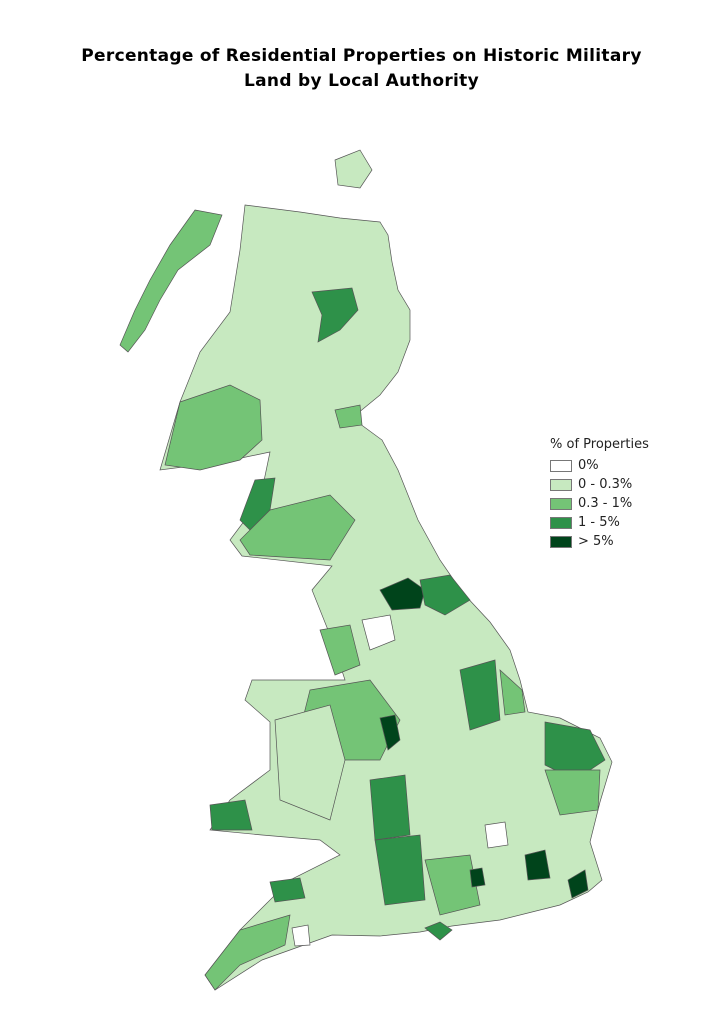 Image resolution: width=723 pixels, height=1024 pixels. Describe the element at coordinates (599, 444) in the screenshot. I see `legend-title: % of Properties` at that location.